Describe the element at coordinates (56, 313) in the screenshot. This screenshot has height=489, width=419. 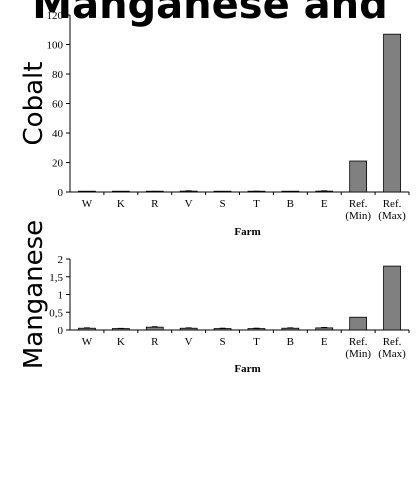
I see `y-tick-label: 0,5` at that location.